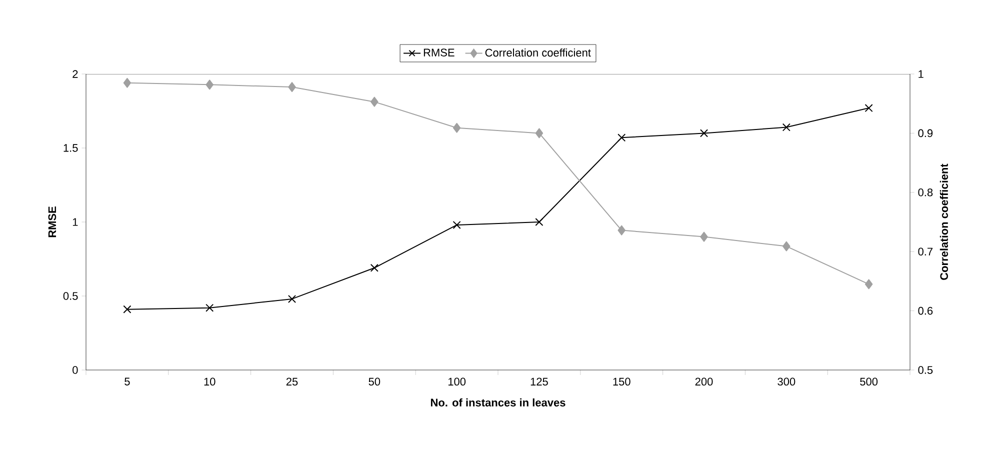 The width and height of the screenshot is (997, 456). Describe the element at coordinates (457, 382) in the screenshot. I see `x-tick-label: 100` at that location.